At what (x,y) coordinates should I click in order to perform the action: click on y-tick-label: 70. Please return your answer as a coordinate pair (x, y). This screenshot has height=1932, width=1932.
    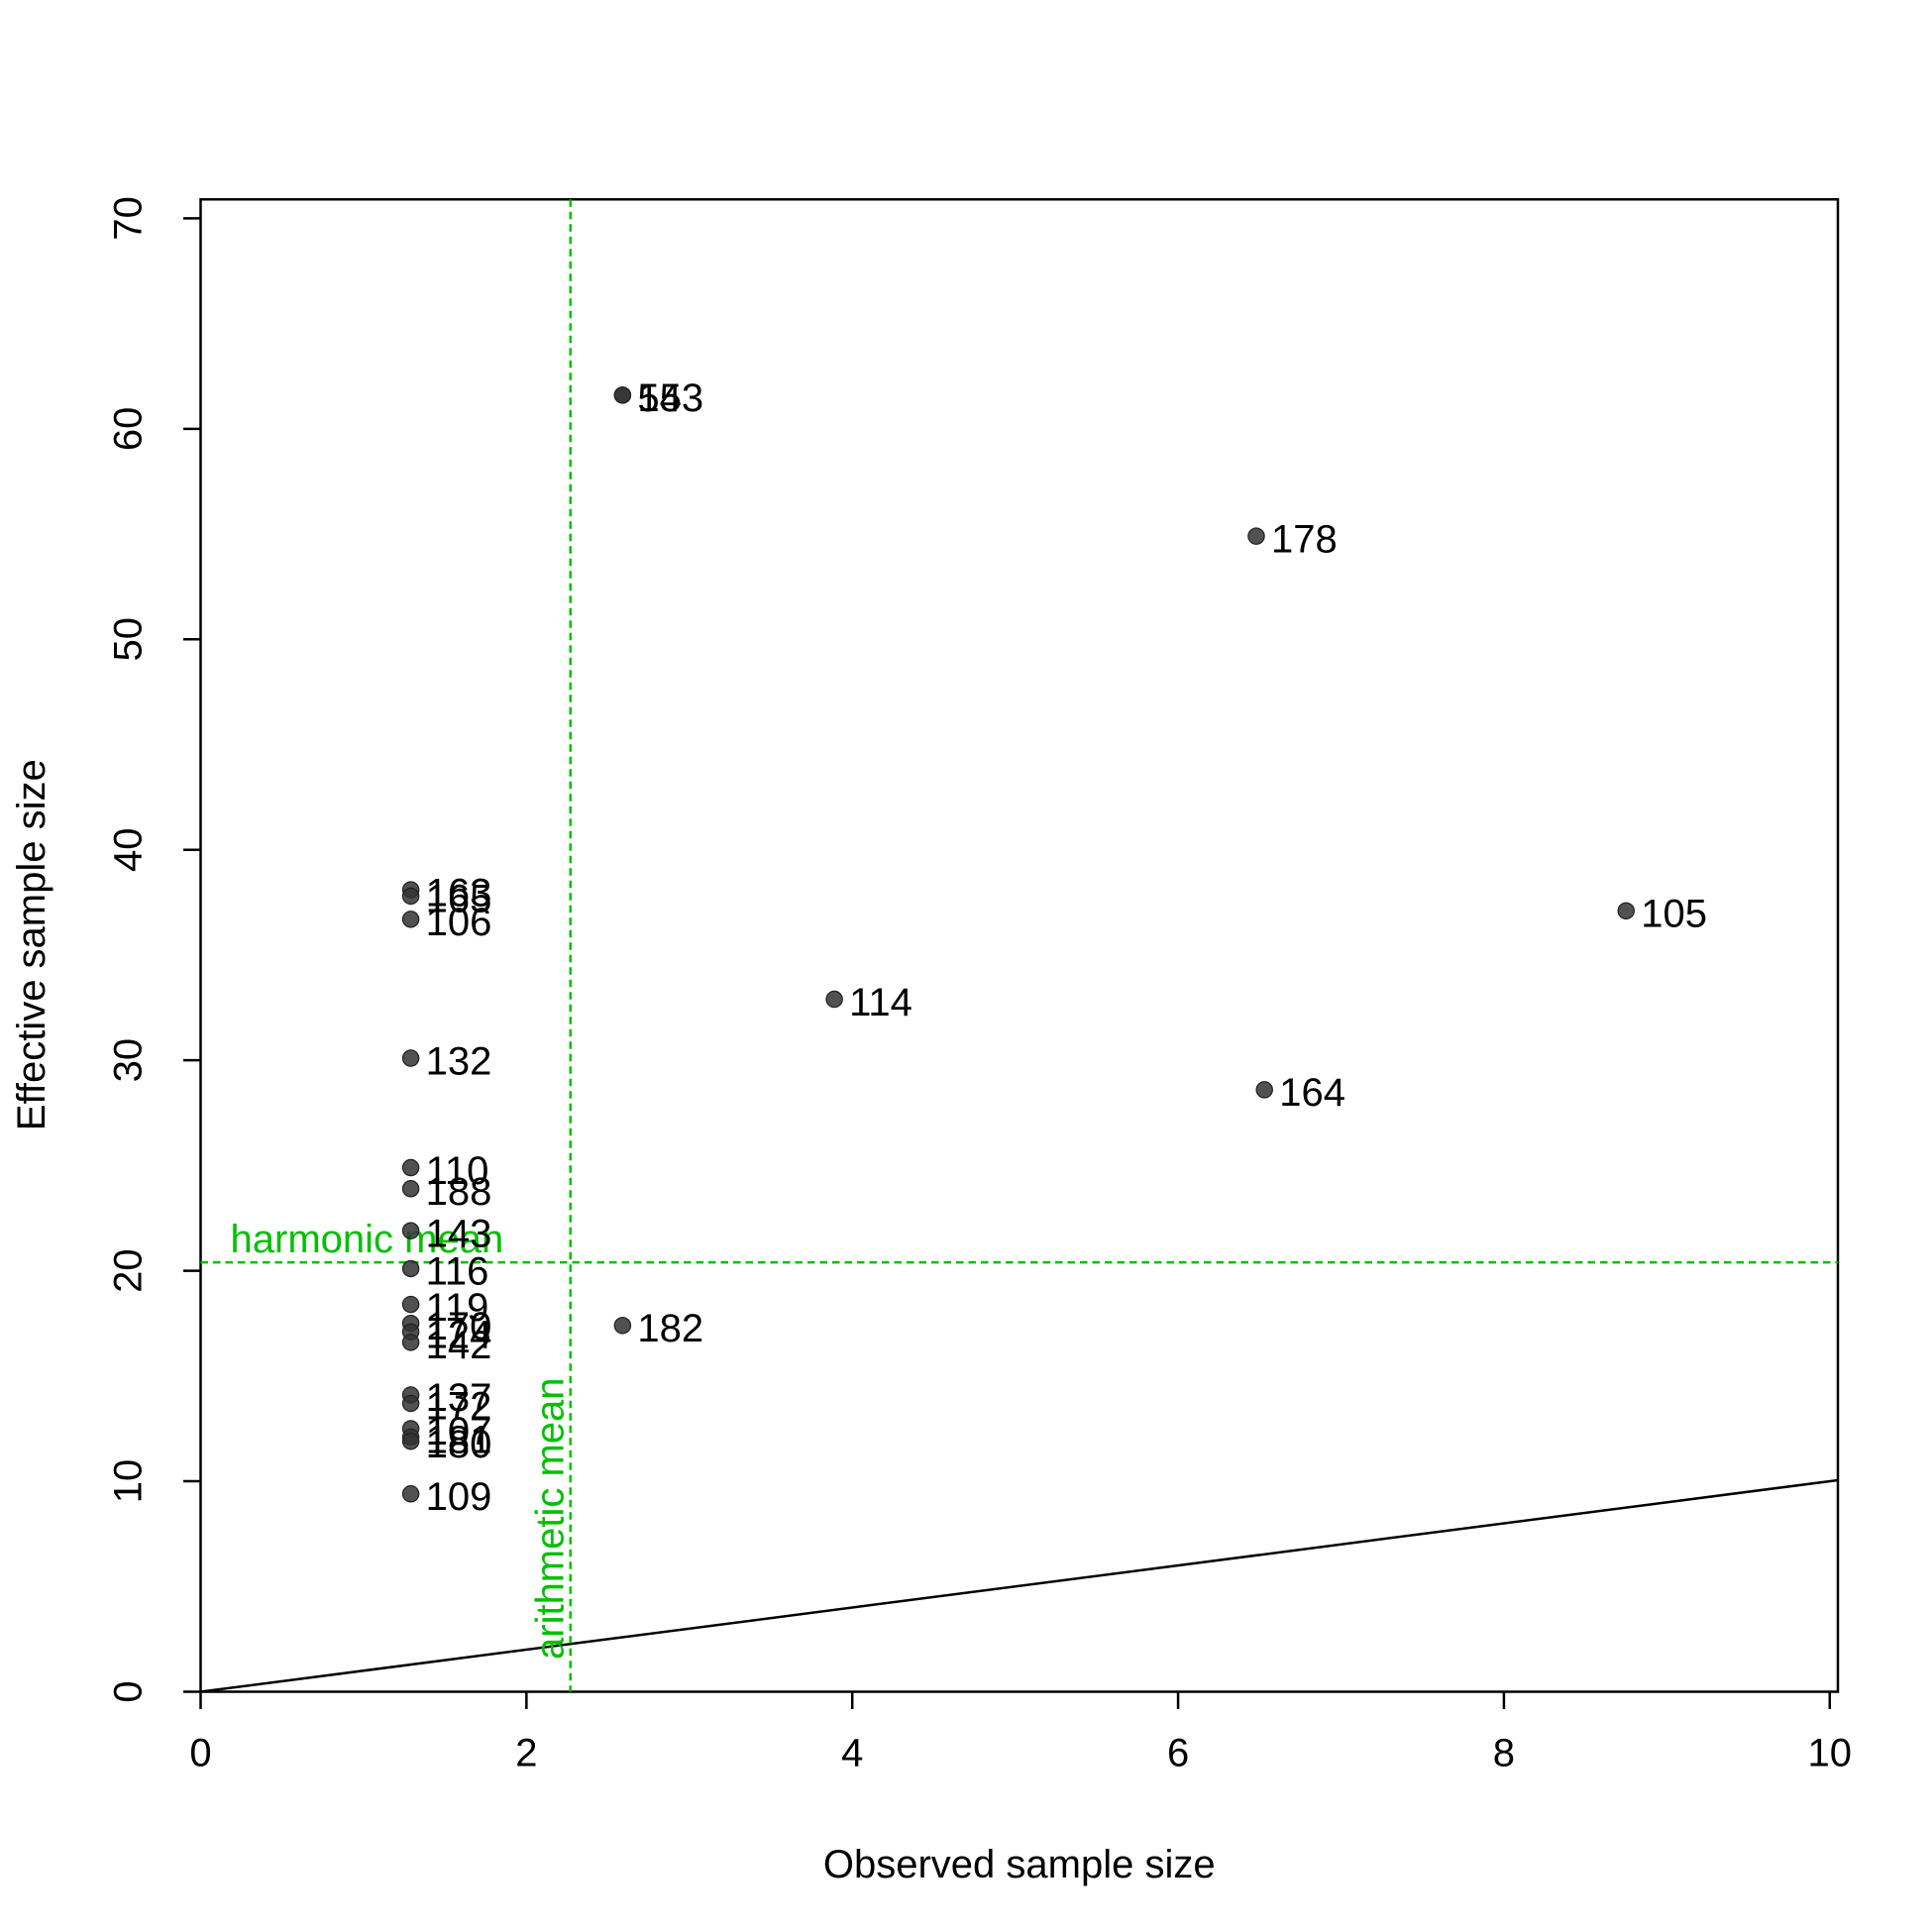
    Looking at the image, I should click on (129, 218).